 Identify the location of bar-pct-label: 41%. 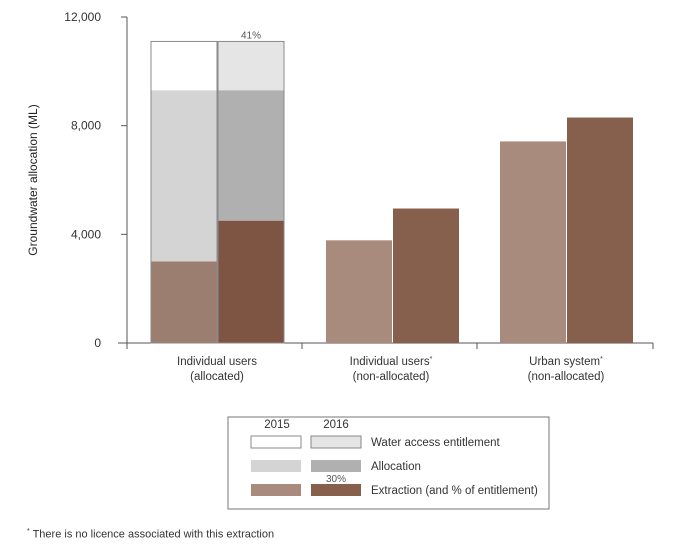
(251, 35).